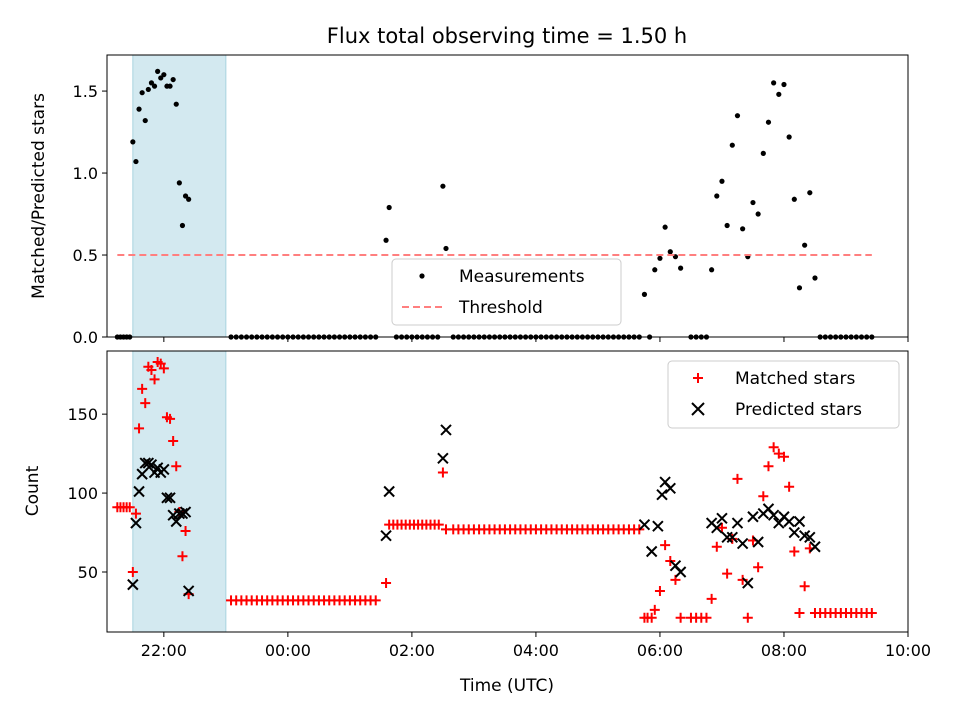  I want to click on observing-window-span, so click(179, 491).